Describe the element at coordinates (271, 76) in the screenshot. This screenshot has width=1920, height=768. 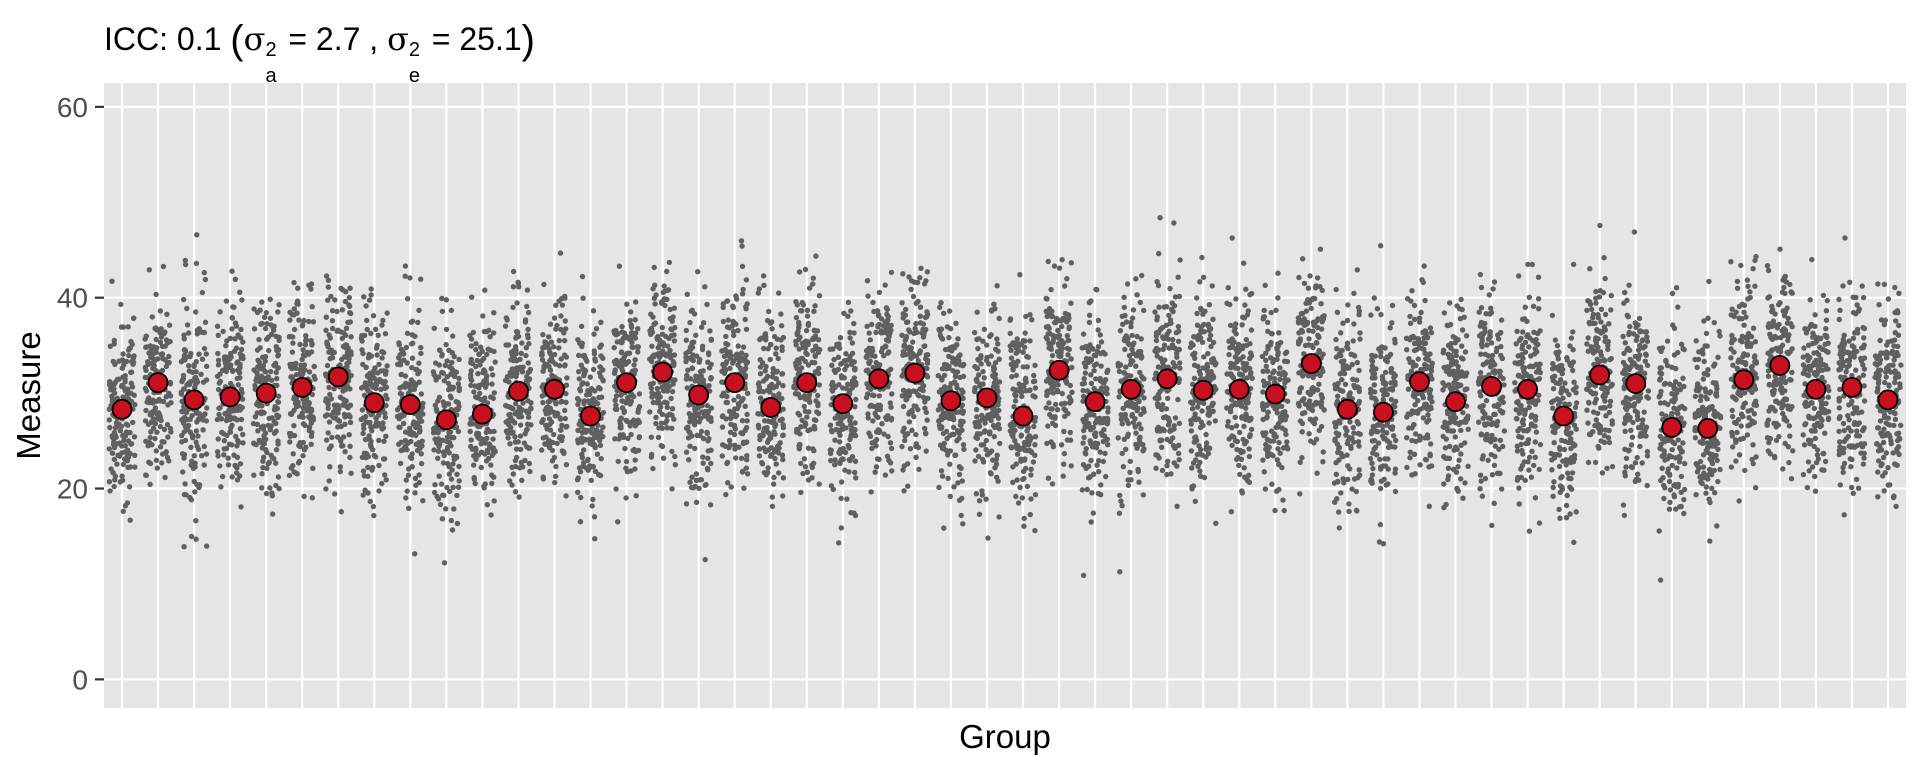
I see `sigma-a-subscript: a` at that location.